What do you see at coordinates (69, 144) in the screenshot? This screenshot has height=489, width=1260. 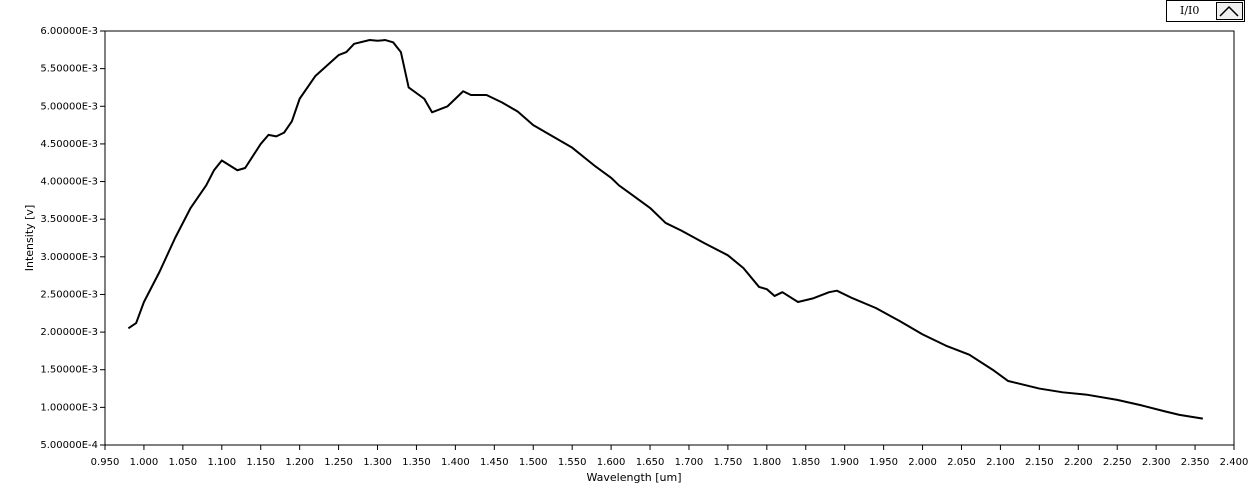 I see `y-tick-label: 4.50000E-3` at bounding box center [69, 144].